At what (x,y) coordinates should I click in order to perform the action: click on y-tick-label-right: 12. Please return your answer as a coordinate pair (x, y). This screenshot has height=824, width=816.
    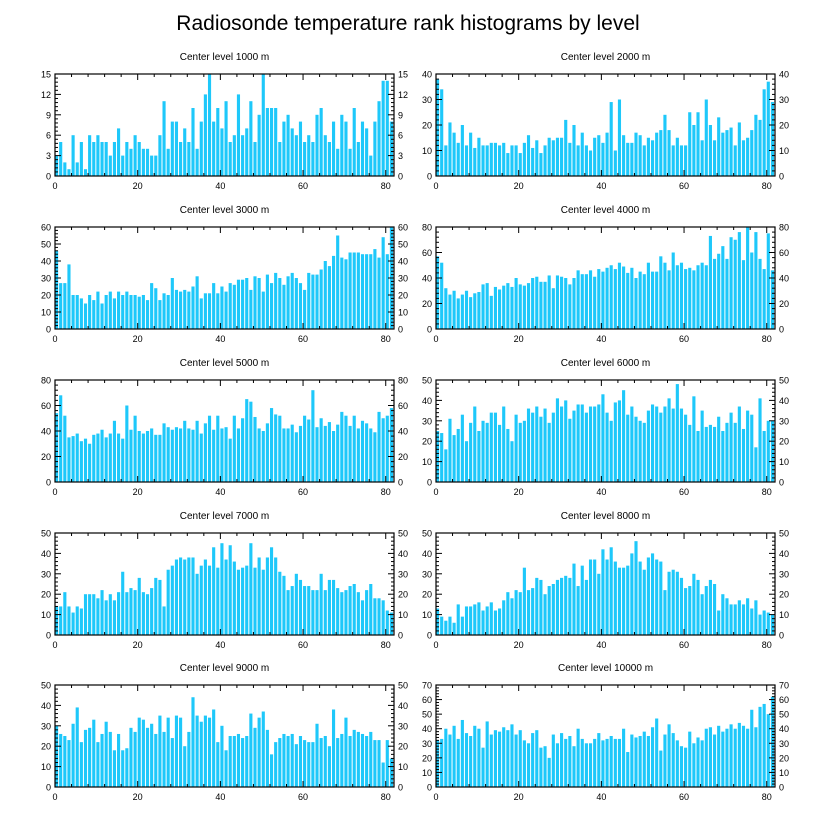
    Looking at the image, I should click on (403, 95).